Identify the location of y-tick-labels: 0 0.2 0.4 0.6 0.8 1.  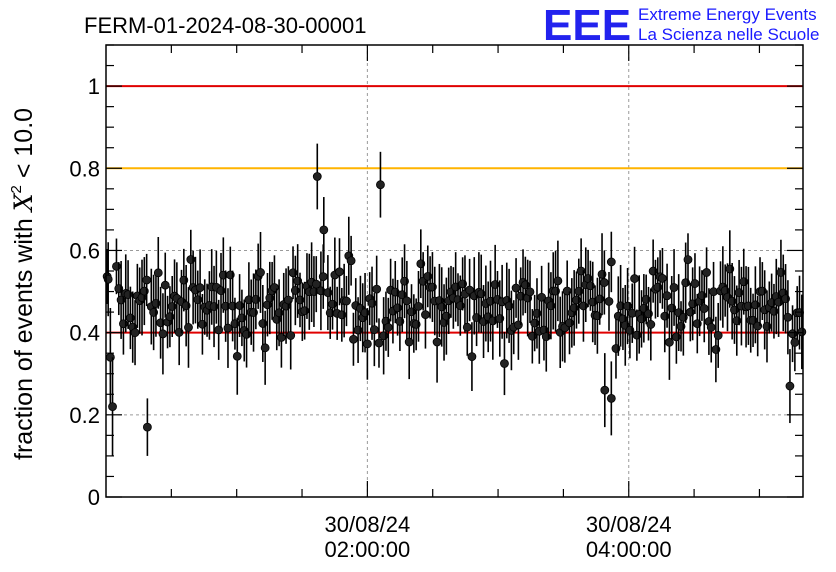
(84, 292).